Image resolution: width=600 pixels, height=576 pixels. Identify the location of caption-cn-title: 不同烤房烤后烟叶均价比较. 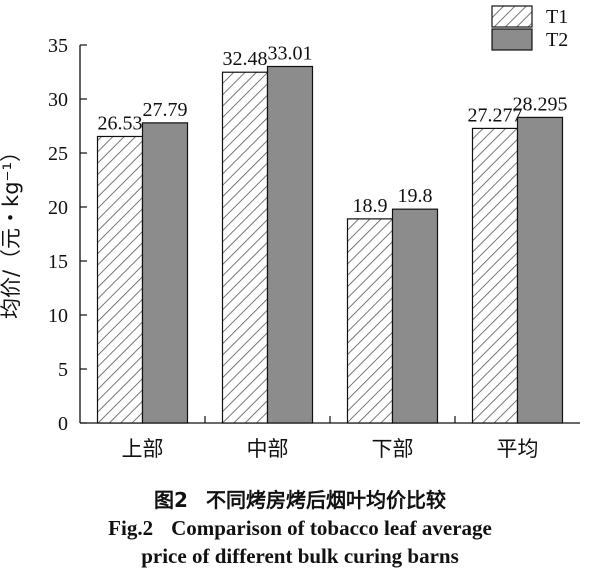
(325, 500).